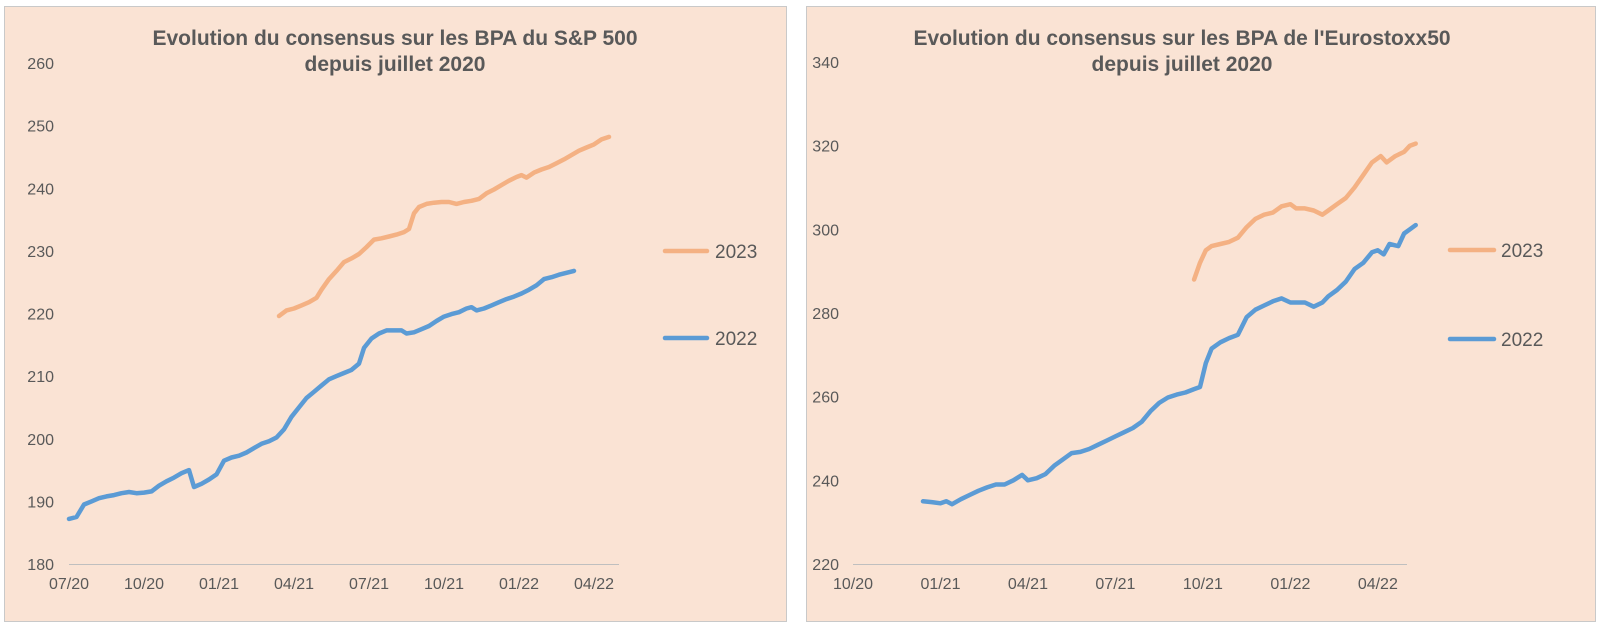  Describe the element at coordinates (40, 252) in the screenshot. I see `y-tick-label: 230` at that location.